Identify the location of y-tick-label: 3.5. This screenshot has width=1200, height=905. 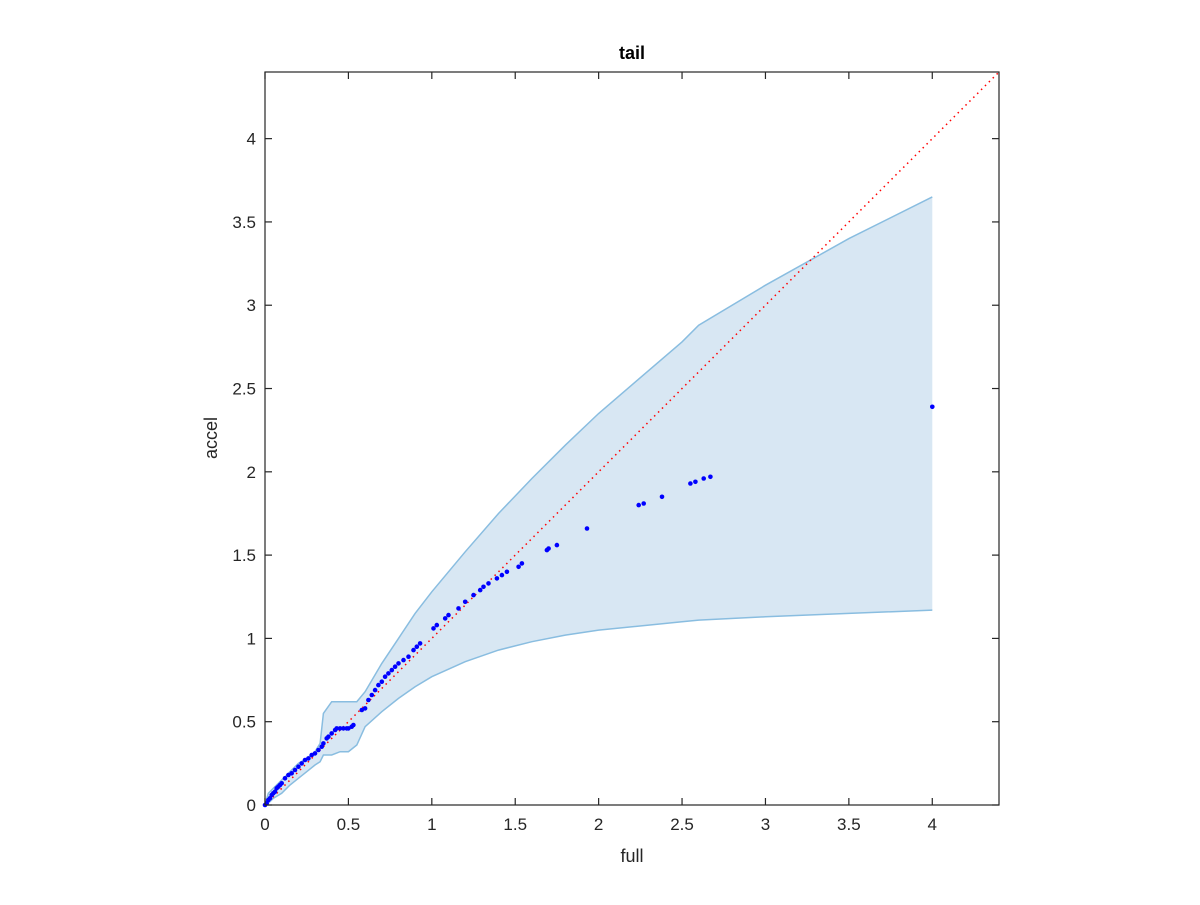
(244, 222).